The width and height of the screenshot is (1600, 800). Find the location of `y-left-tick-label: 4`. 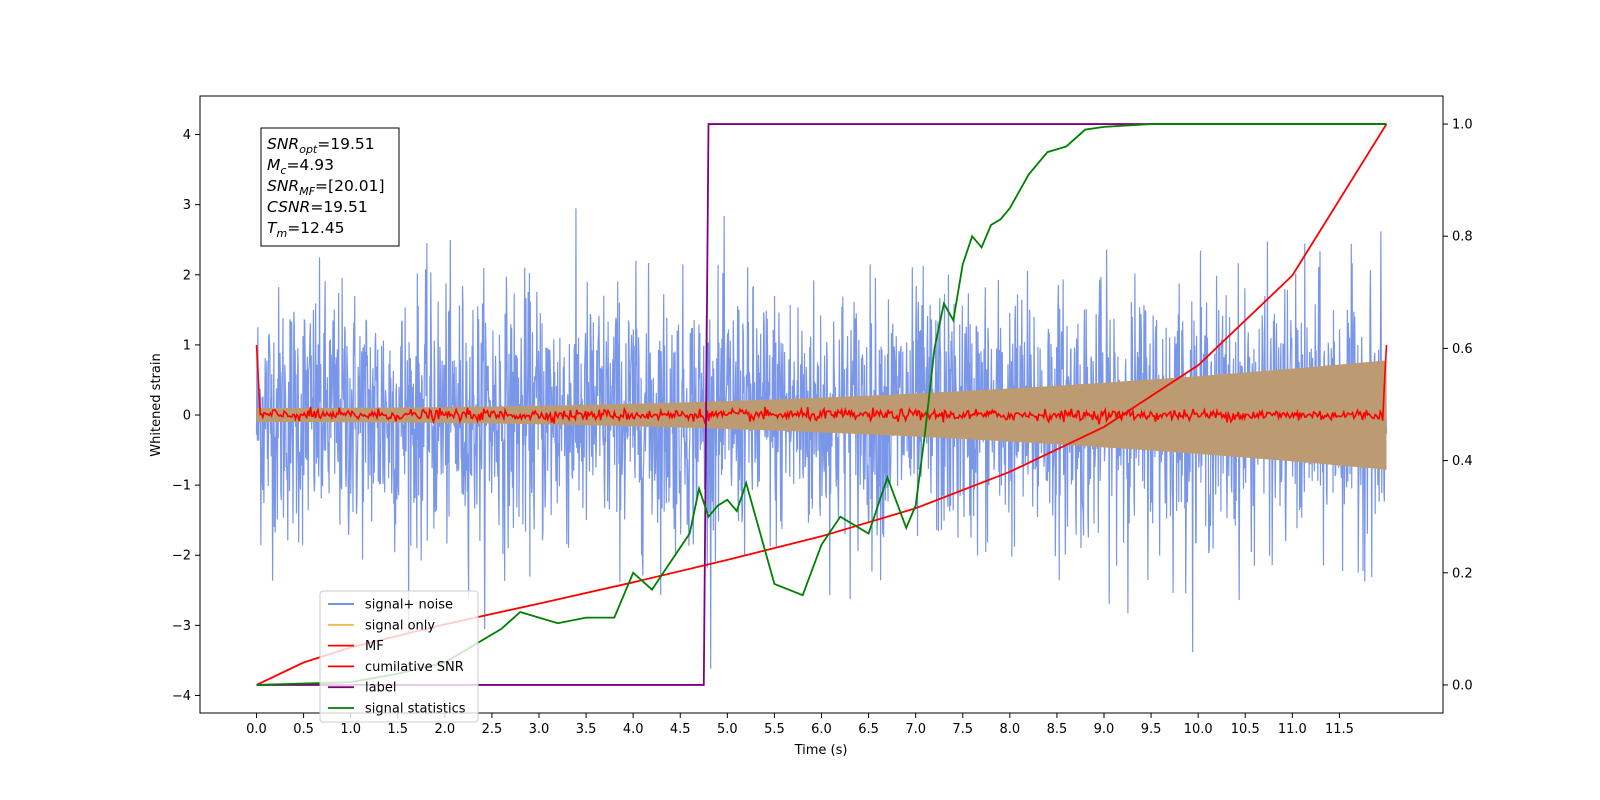

y-left-tick-label: 4 is located at coordinates (187, 135).